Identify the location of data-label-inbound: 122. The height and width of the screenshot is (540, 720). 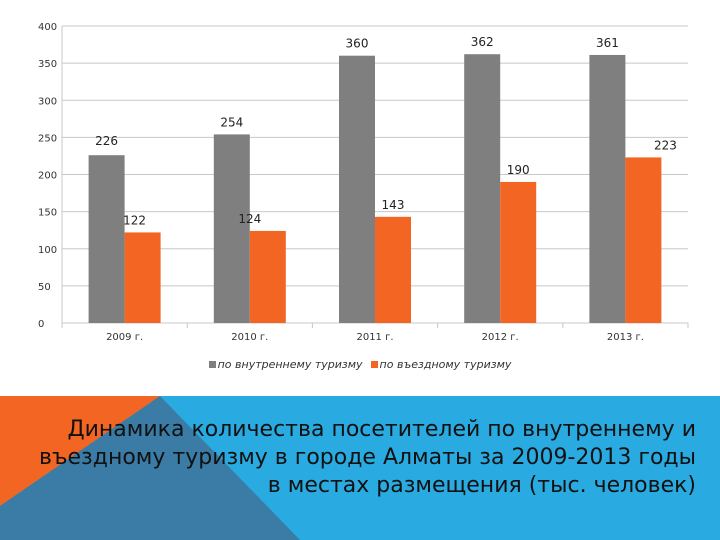
(134, 220).